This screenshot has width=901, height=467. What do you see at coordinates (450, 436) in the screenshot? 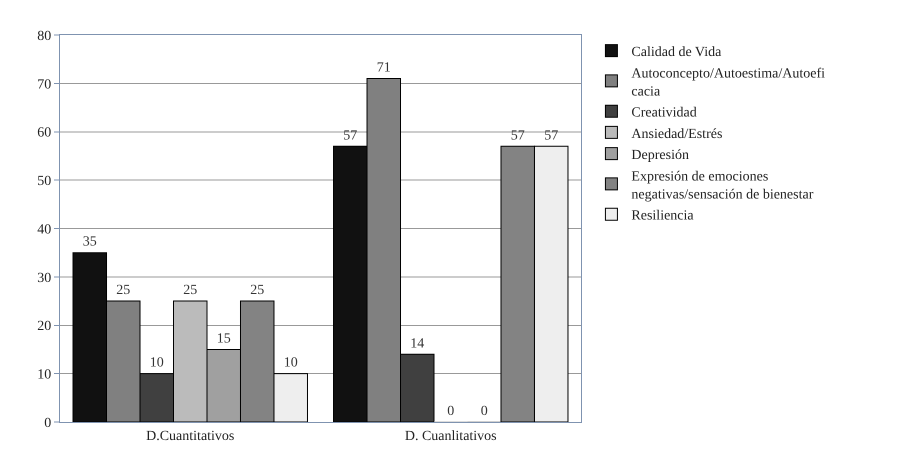
I see `x-tick-label: D. Cuanlitativos` at bounding box center [450, 436].